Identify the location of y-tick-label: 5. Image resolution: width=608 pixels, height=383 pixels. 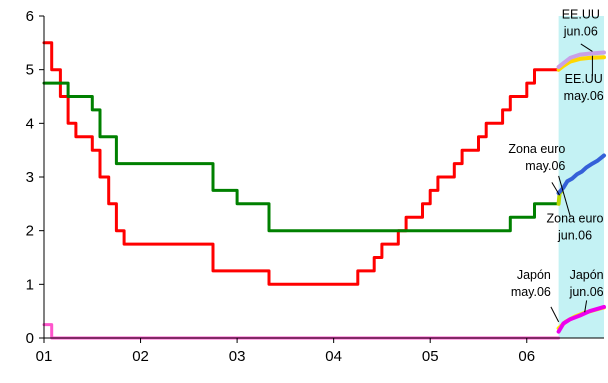
(30, 70).